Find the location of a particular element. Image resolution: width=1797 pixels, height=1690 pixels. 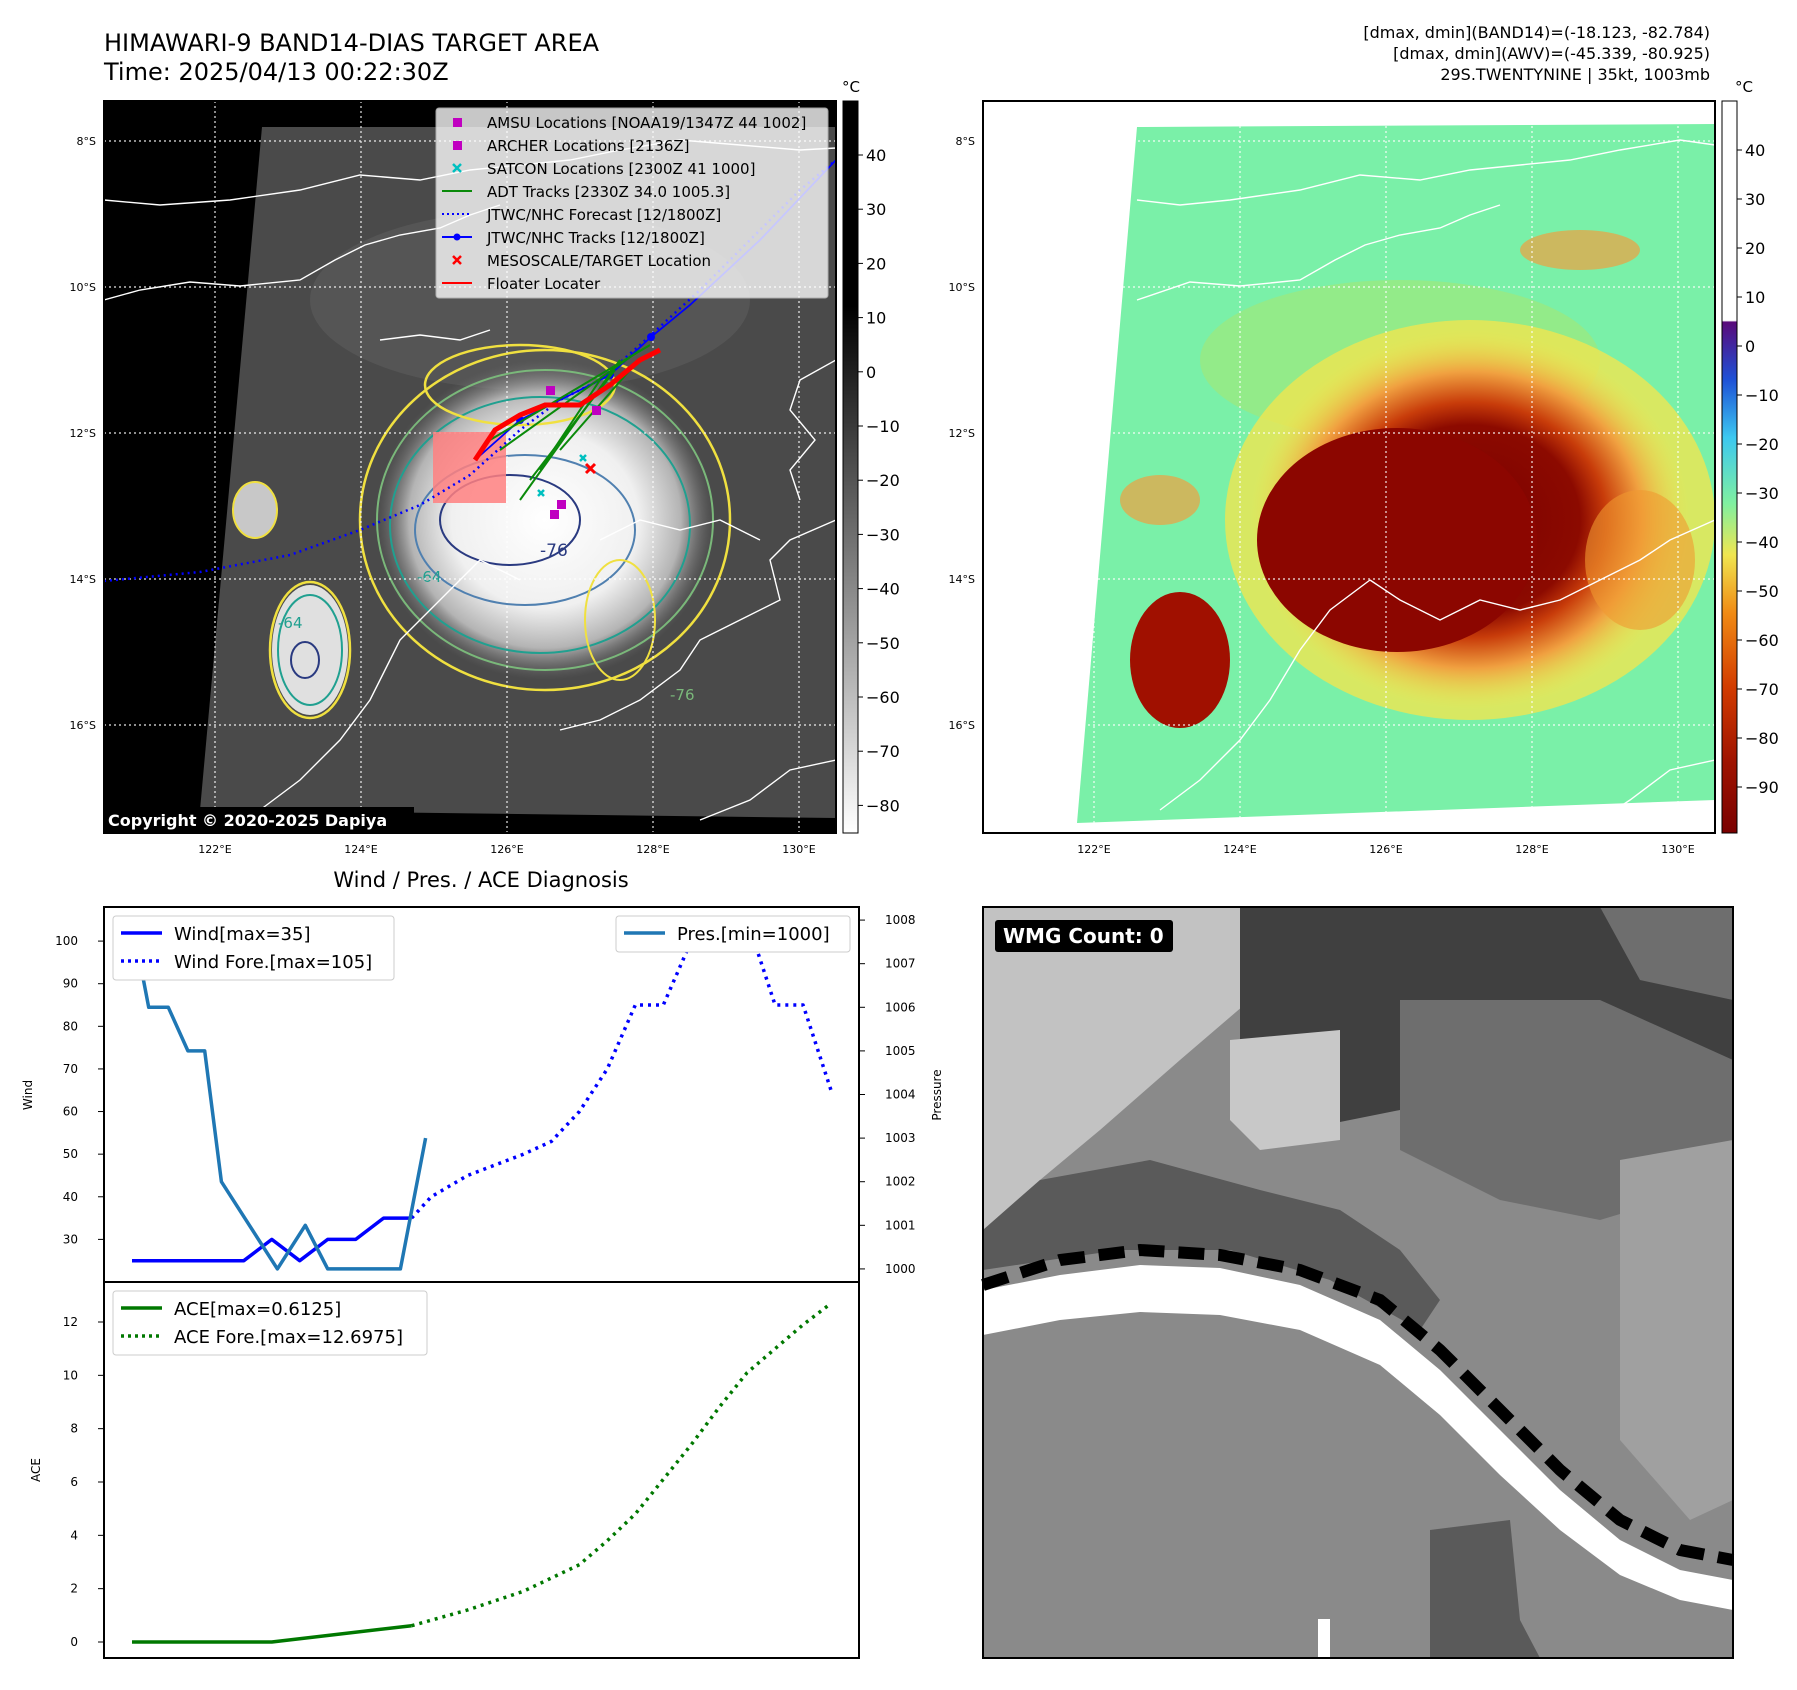

colorbar-tick-label: −50 is located at coordinates (1762, 591).